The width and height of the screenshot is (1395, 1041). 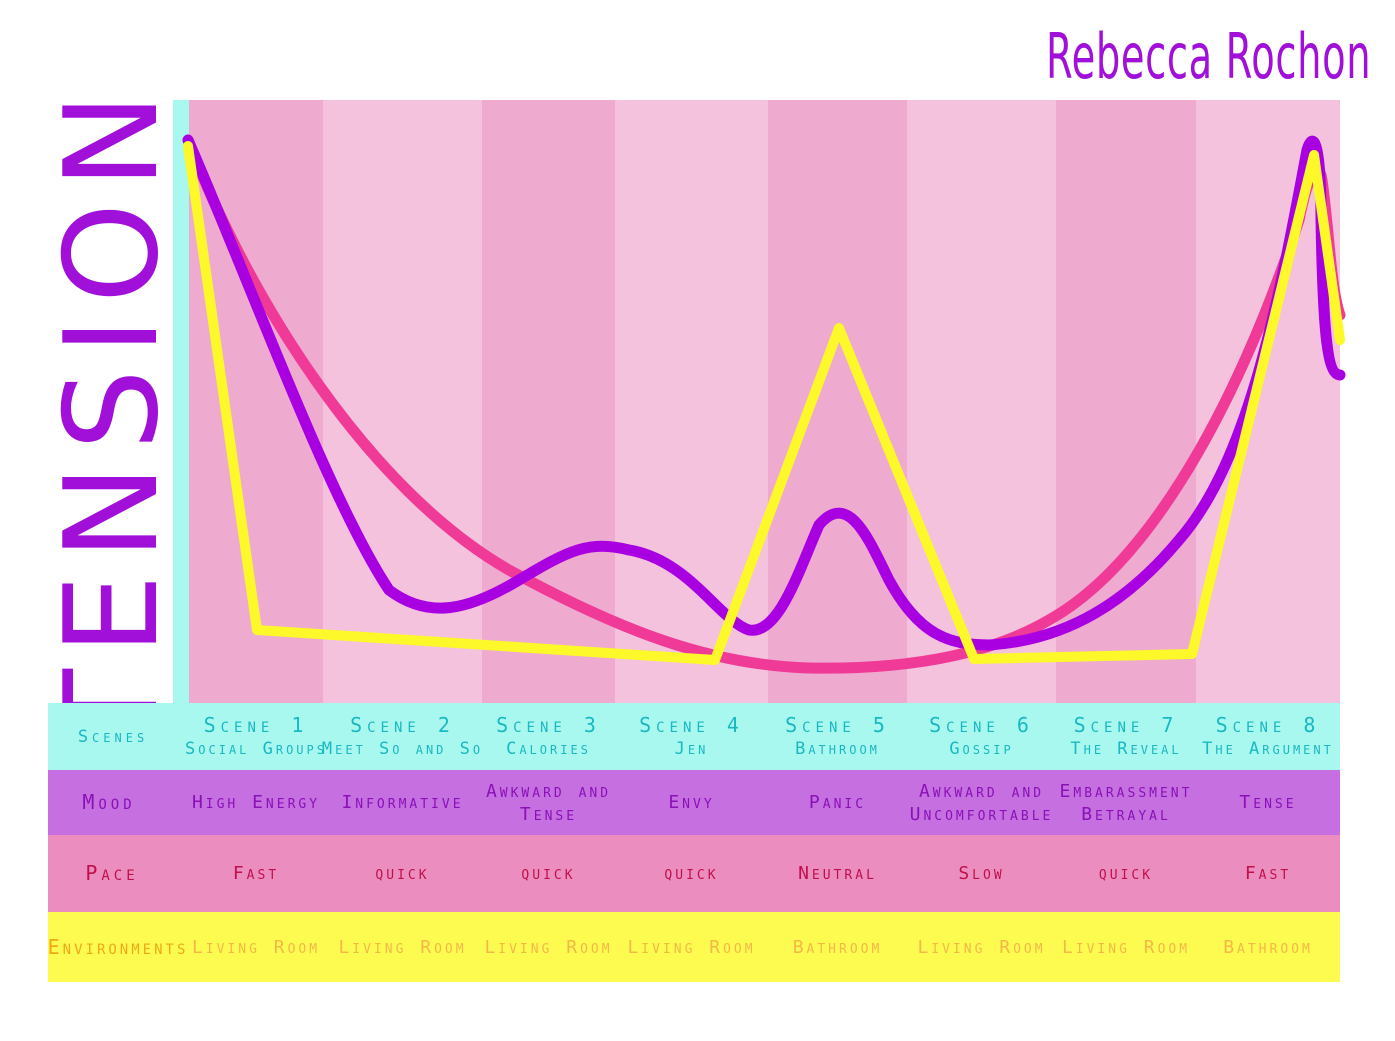 I want to click on scene-cell-8: Scene 8 The Argument, so click(x=1268, y=736).